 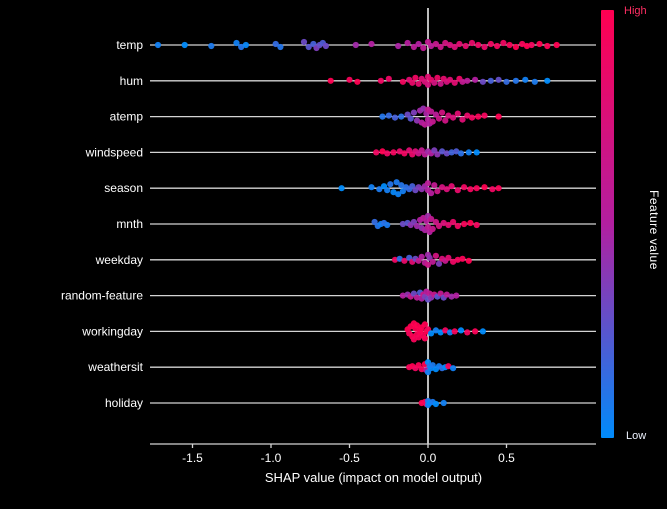 What do you see at coordinates (131, 81) in the screenshot?
I see `feature-label: hum` at bounding box center [131, 81].